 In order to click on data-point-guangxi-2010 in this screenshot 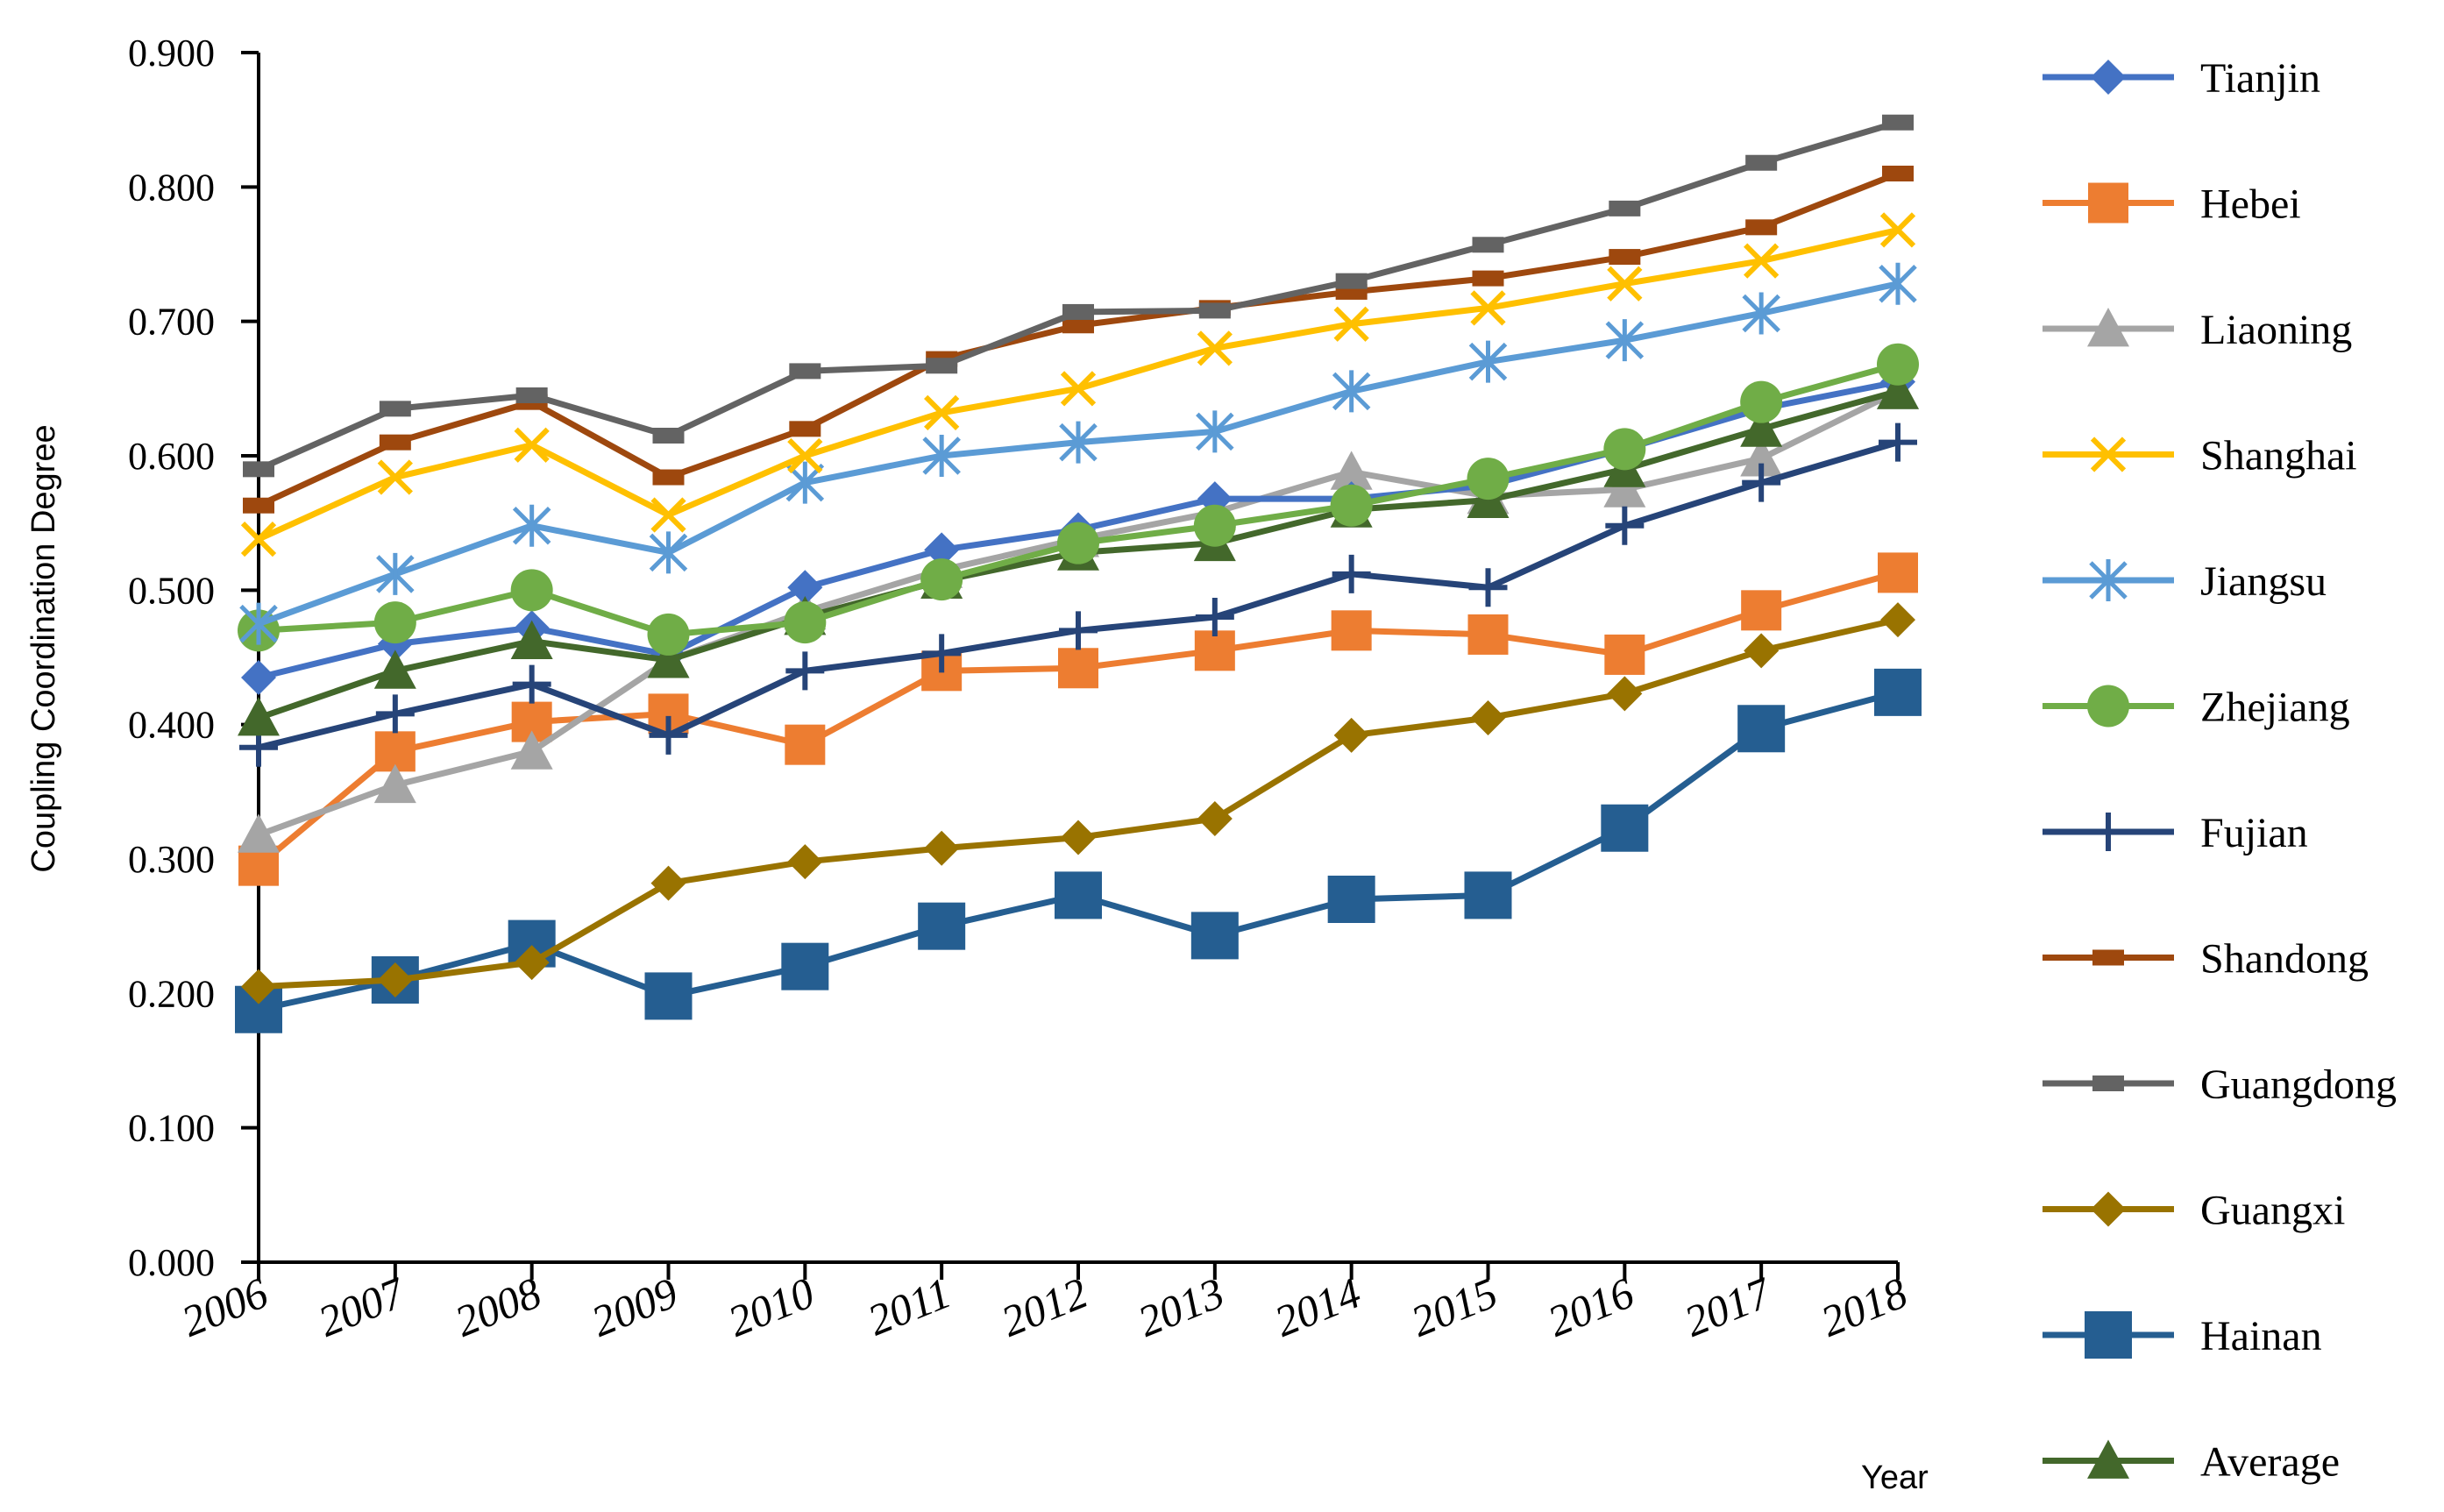, I will do `click(805, 862)`.